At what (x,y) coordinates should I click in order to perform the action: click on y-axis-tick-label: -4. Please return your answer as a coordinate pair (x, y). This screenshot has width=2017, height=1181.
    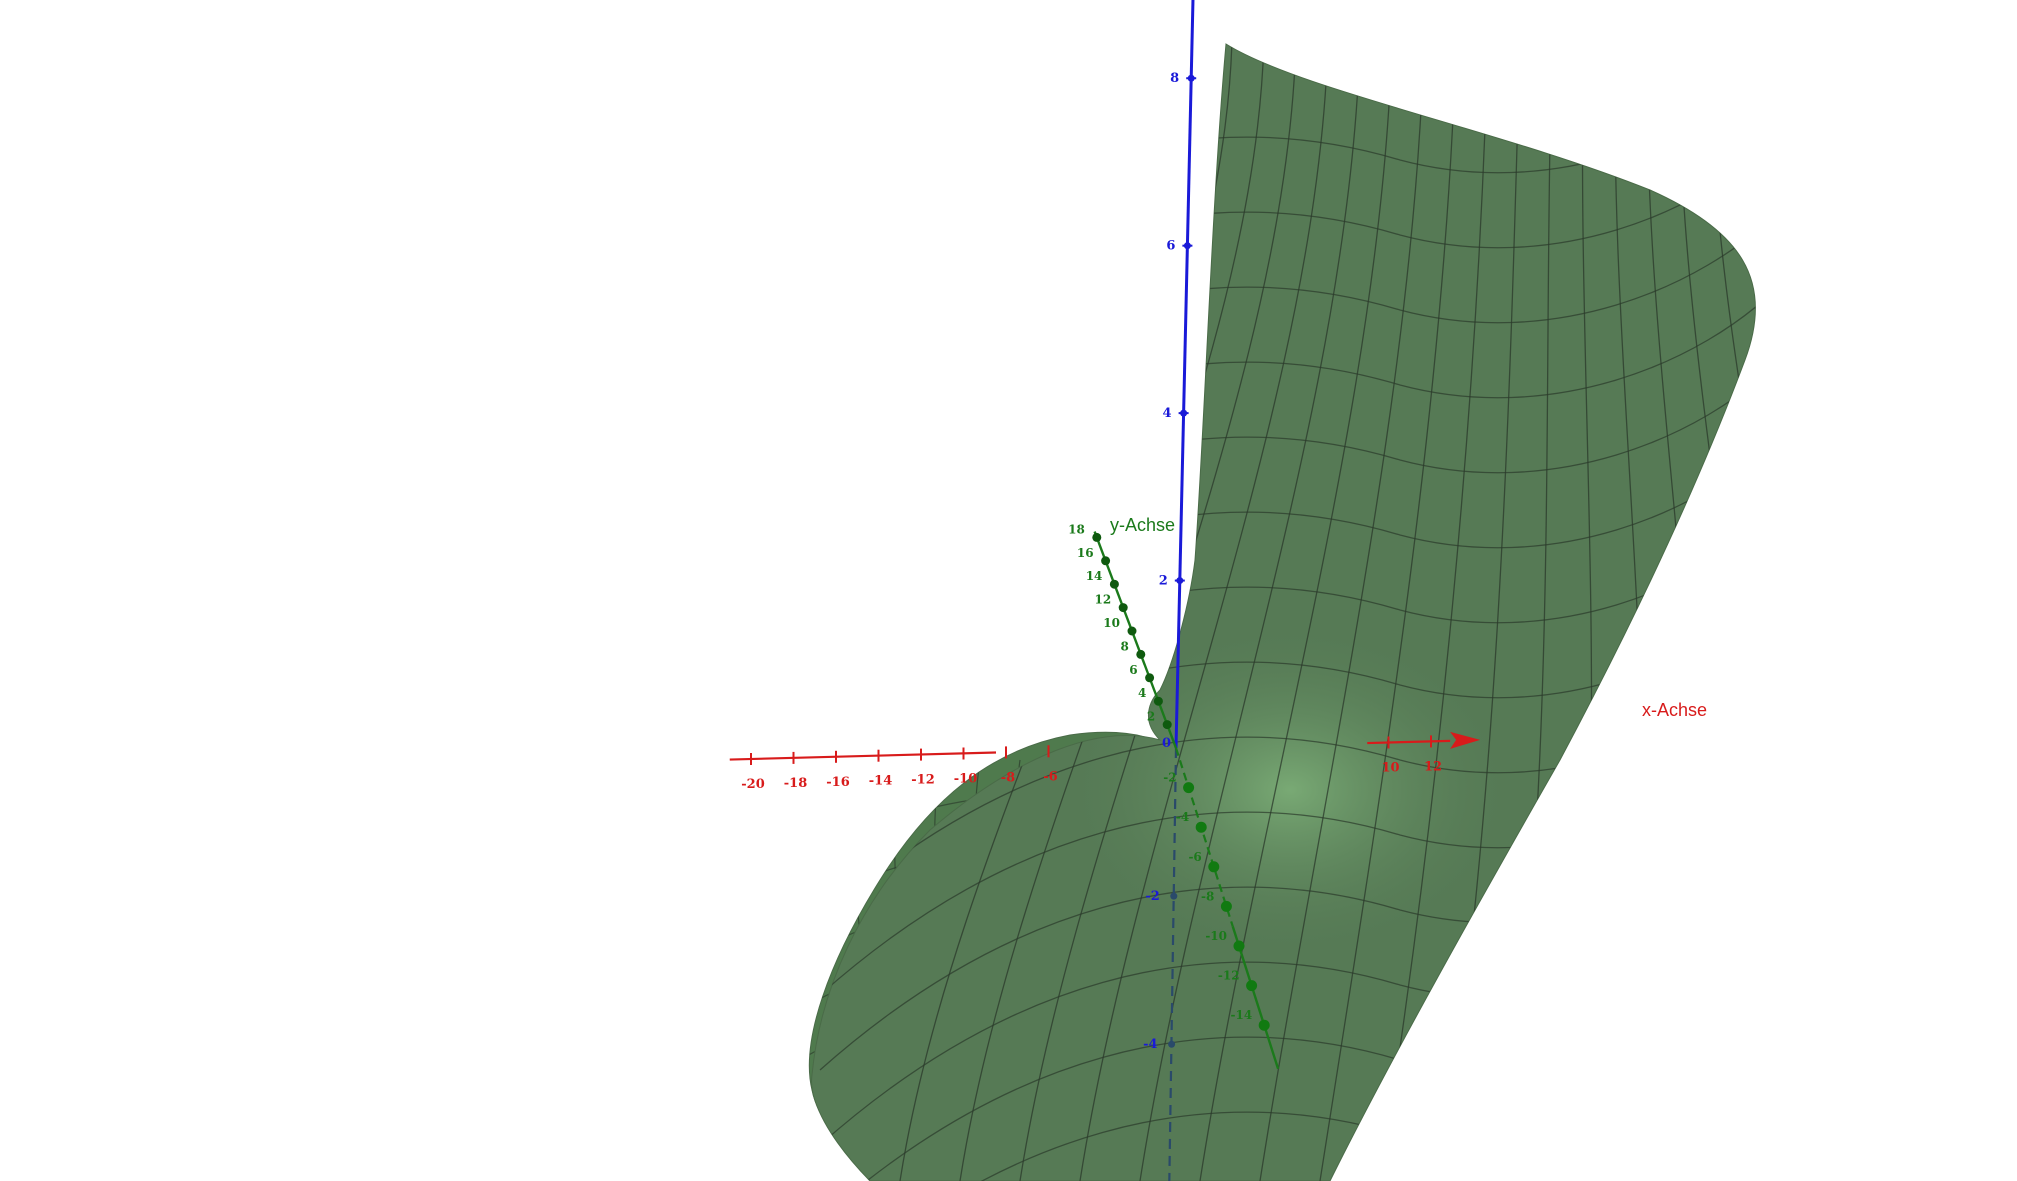
    Looking at the image, I should click on (1182, 817).